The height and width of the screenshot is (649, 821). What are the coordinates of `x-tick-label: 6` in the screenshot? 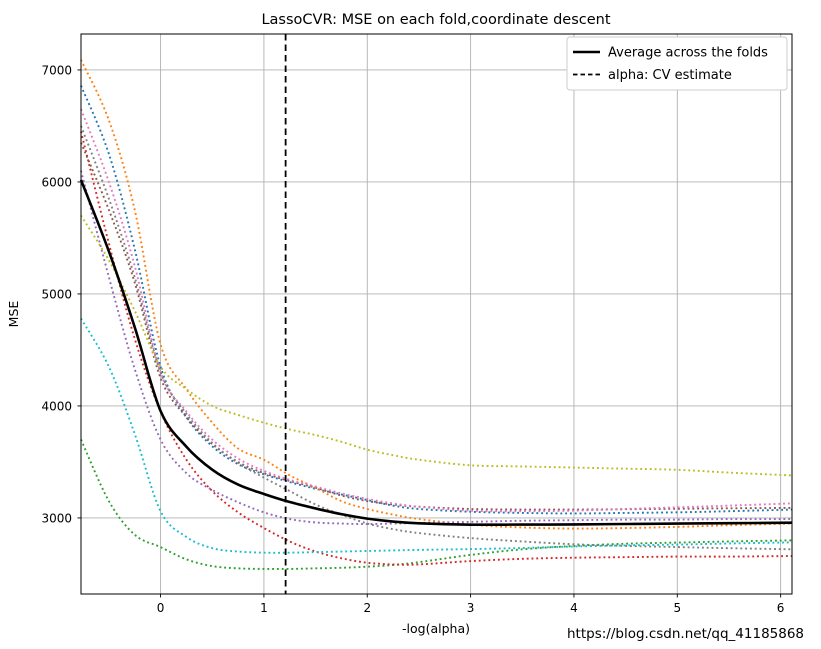 It's located at (781, 608).